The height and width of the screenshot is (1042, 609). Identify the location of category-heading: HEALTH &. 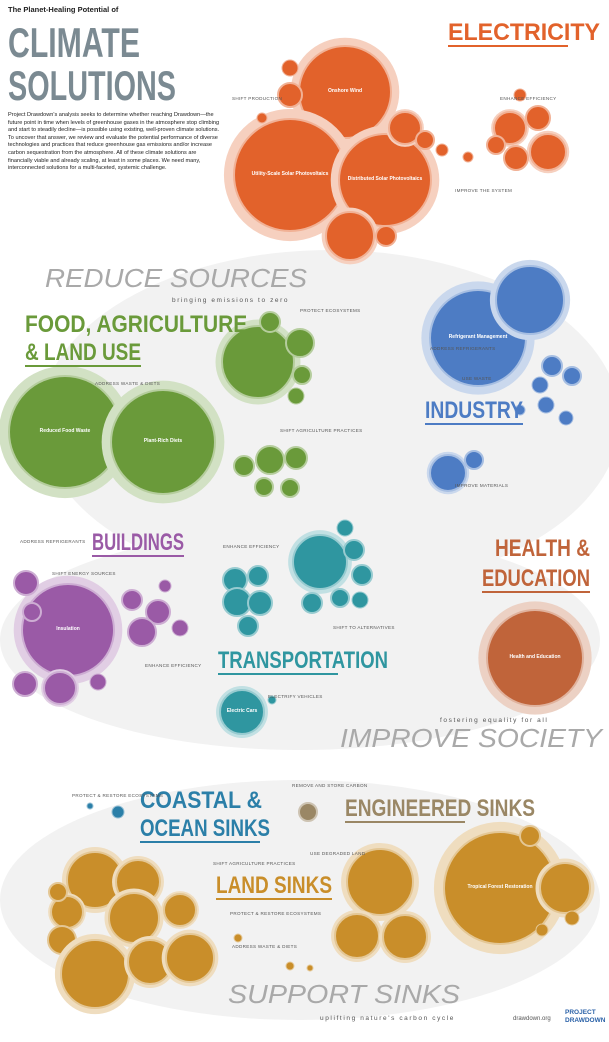
(542, 548).